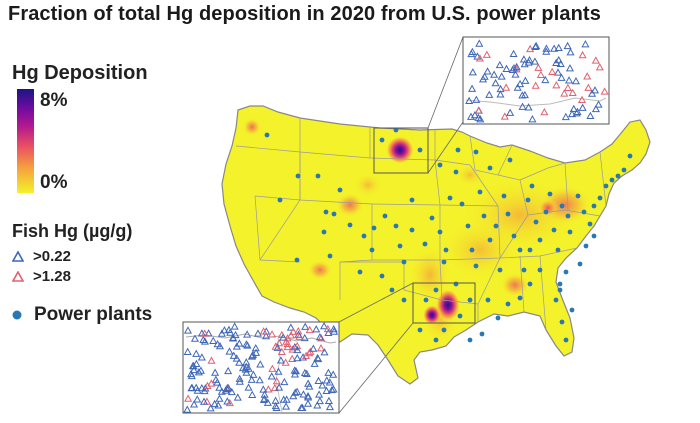 The width and height of the screenshot is (700, 423). Describe the element at coordinates (41, 256) in the screenshot. I see `fish-legend-item-low: >0.22` at that location.